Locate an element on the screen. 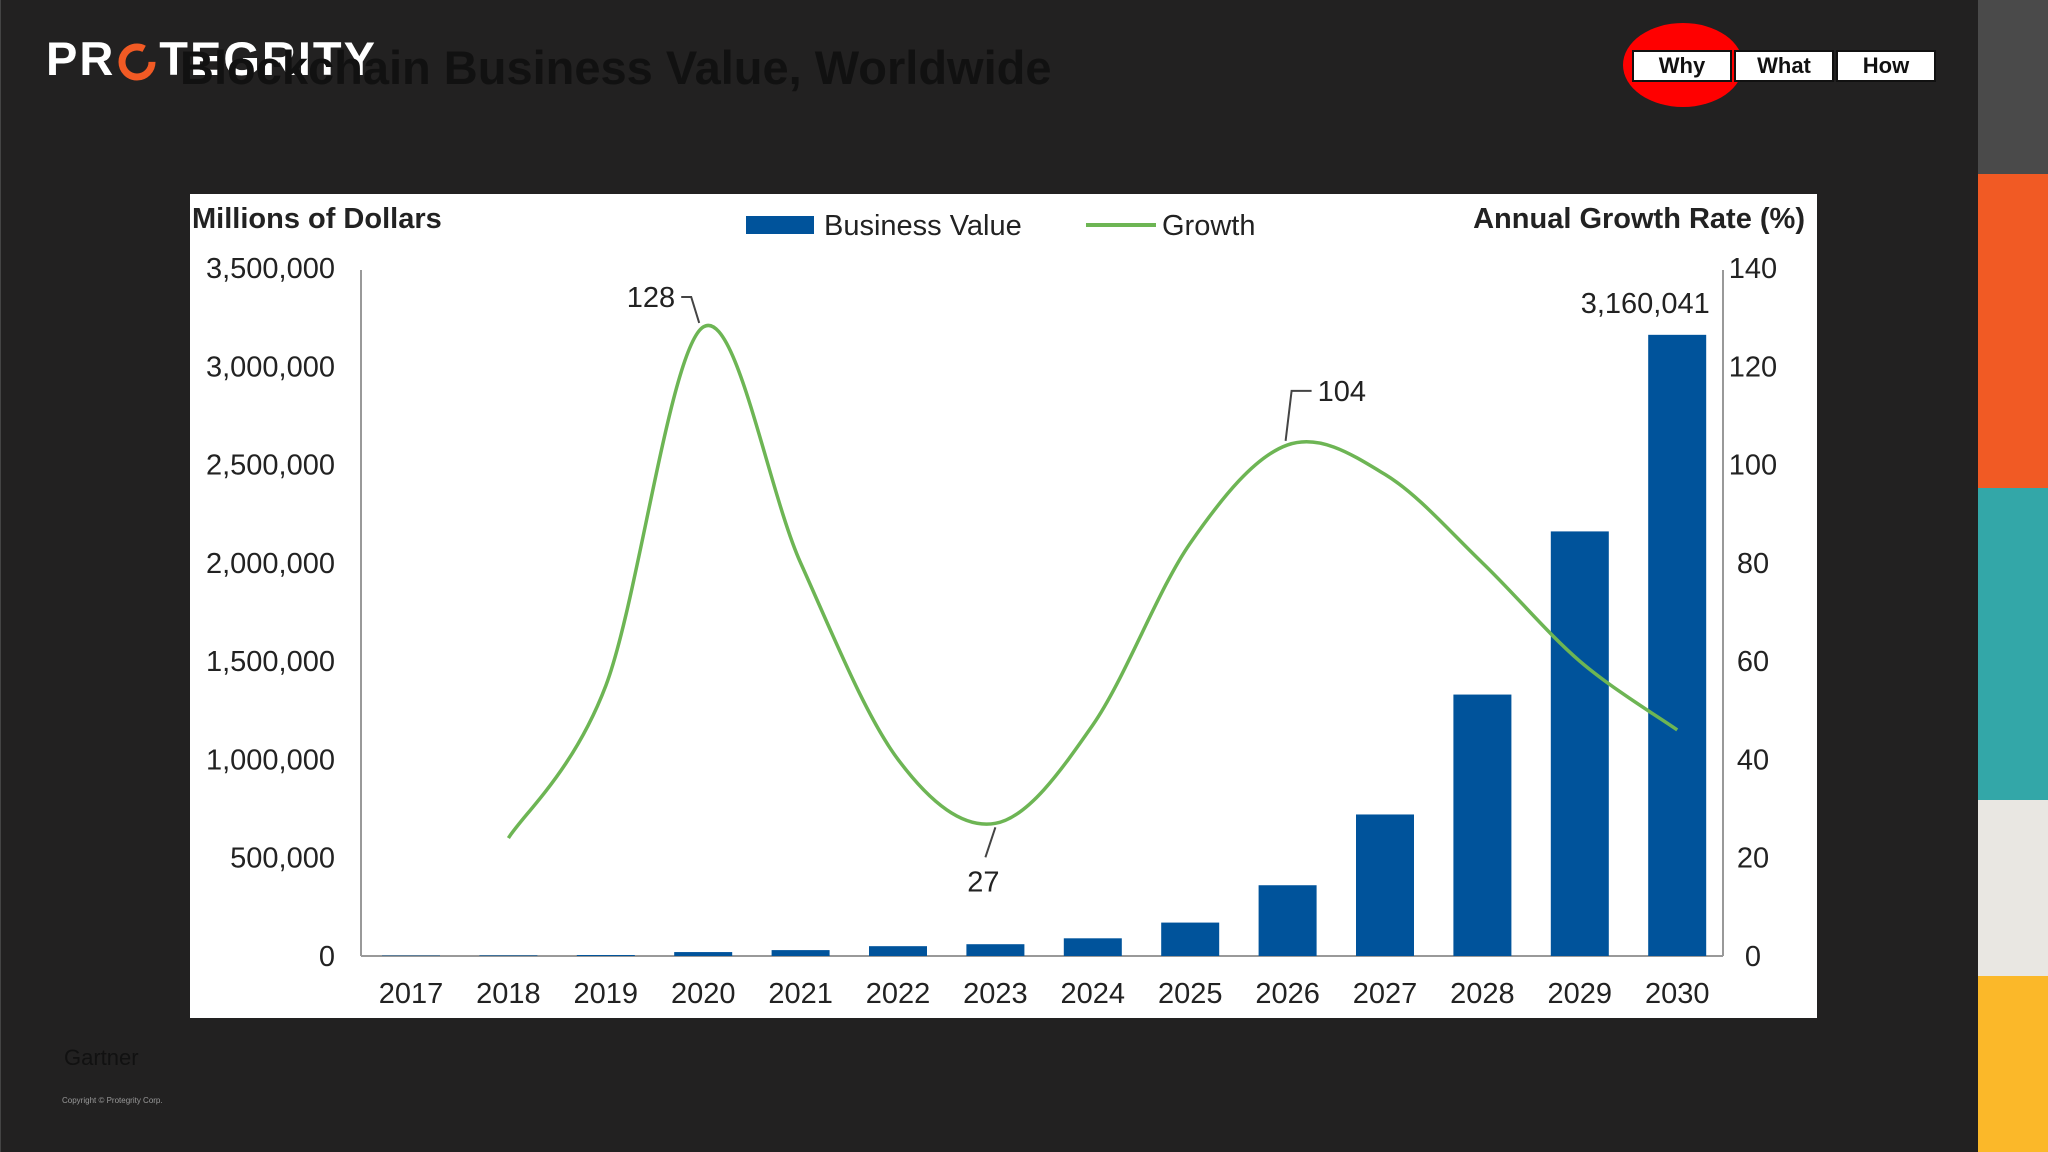 The image size is (2048, 1152). x-tick-label: 2029 is located at coordinates (1580, 994).